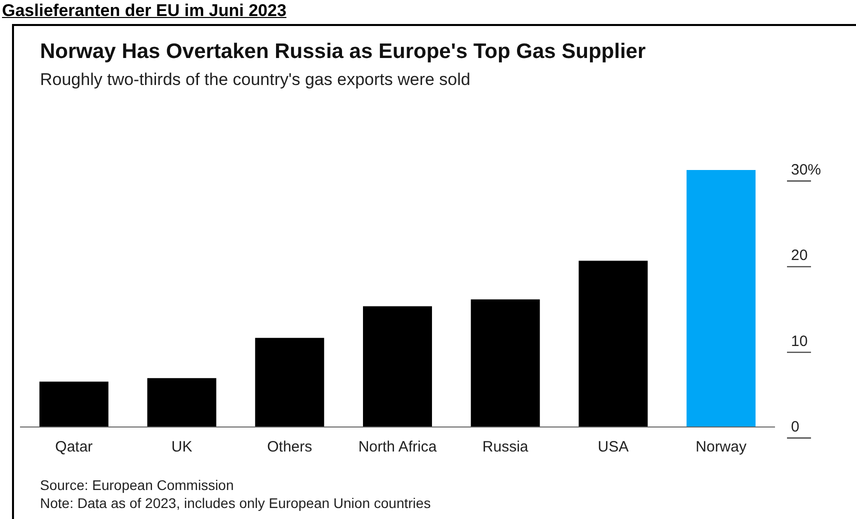 The image size is (856, 519). Describe the element at coordinates (235, 503) in the screenshot. I see `text: Note: Data as of 2023, includes only European Union countries` at that location.